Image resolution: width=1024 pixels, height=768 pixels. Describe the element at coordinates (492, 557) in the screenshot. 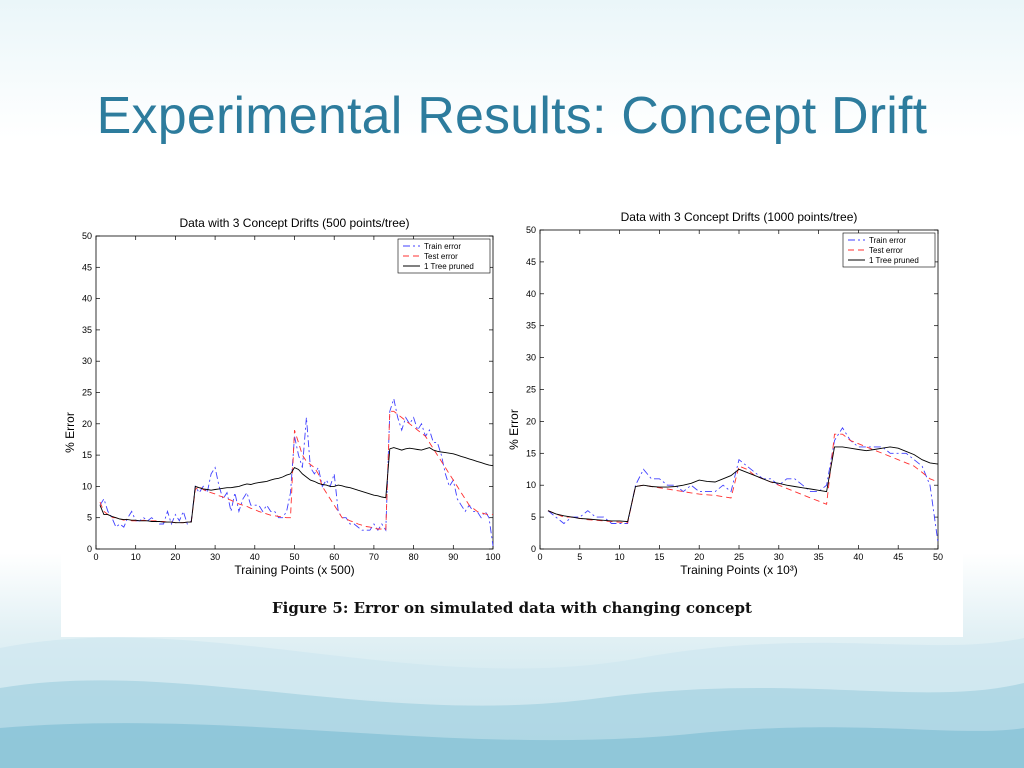

I see `x-tick-label: 100` at that location.